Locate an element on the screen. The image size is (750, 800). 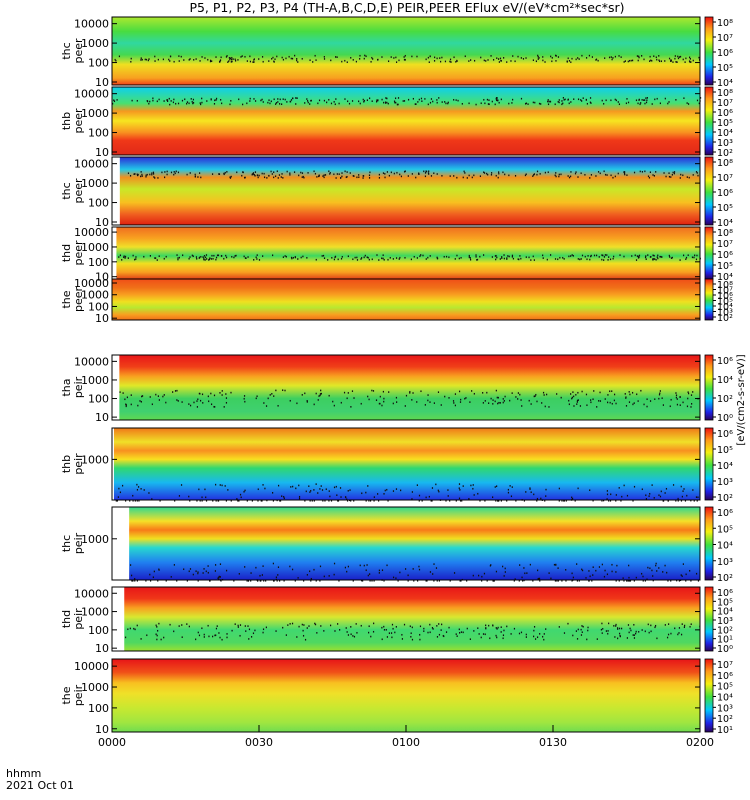
hhmm-label: hhmm is located at coordinates (24, 773).